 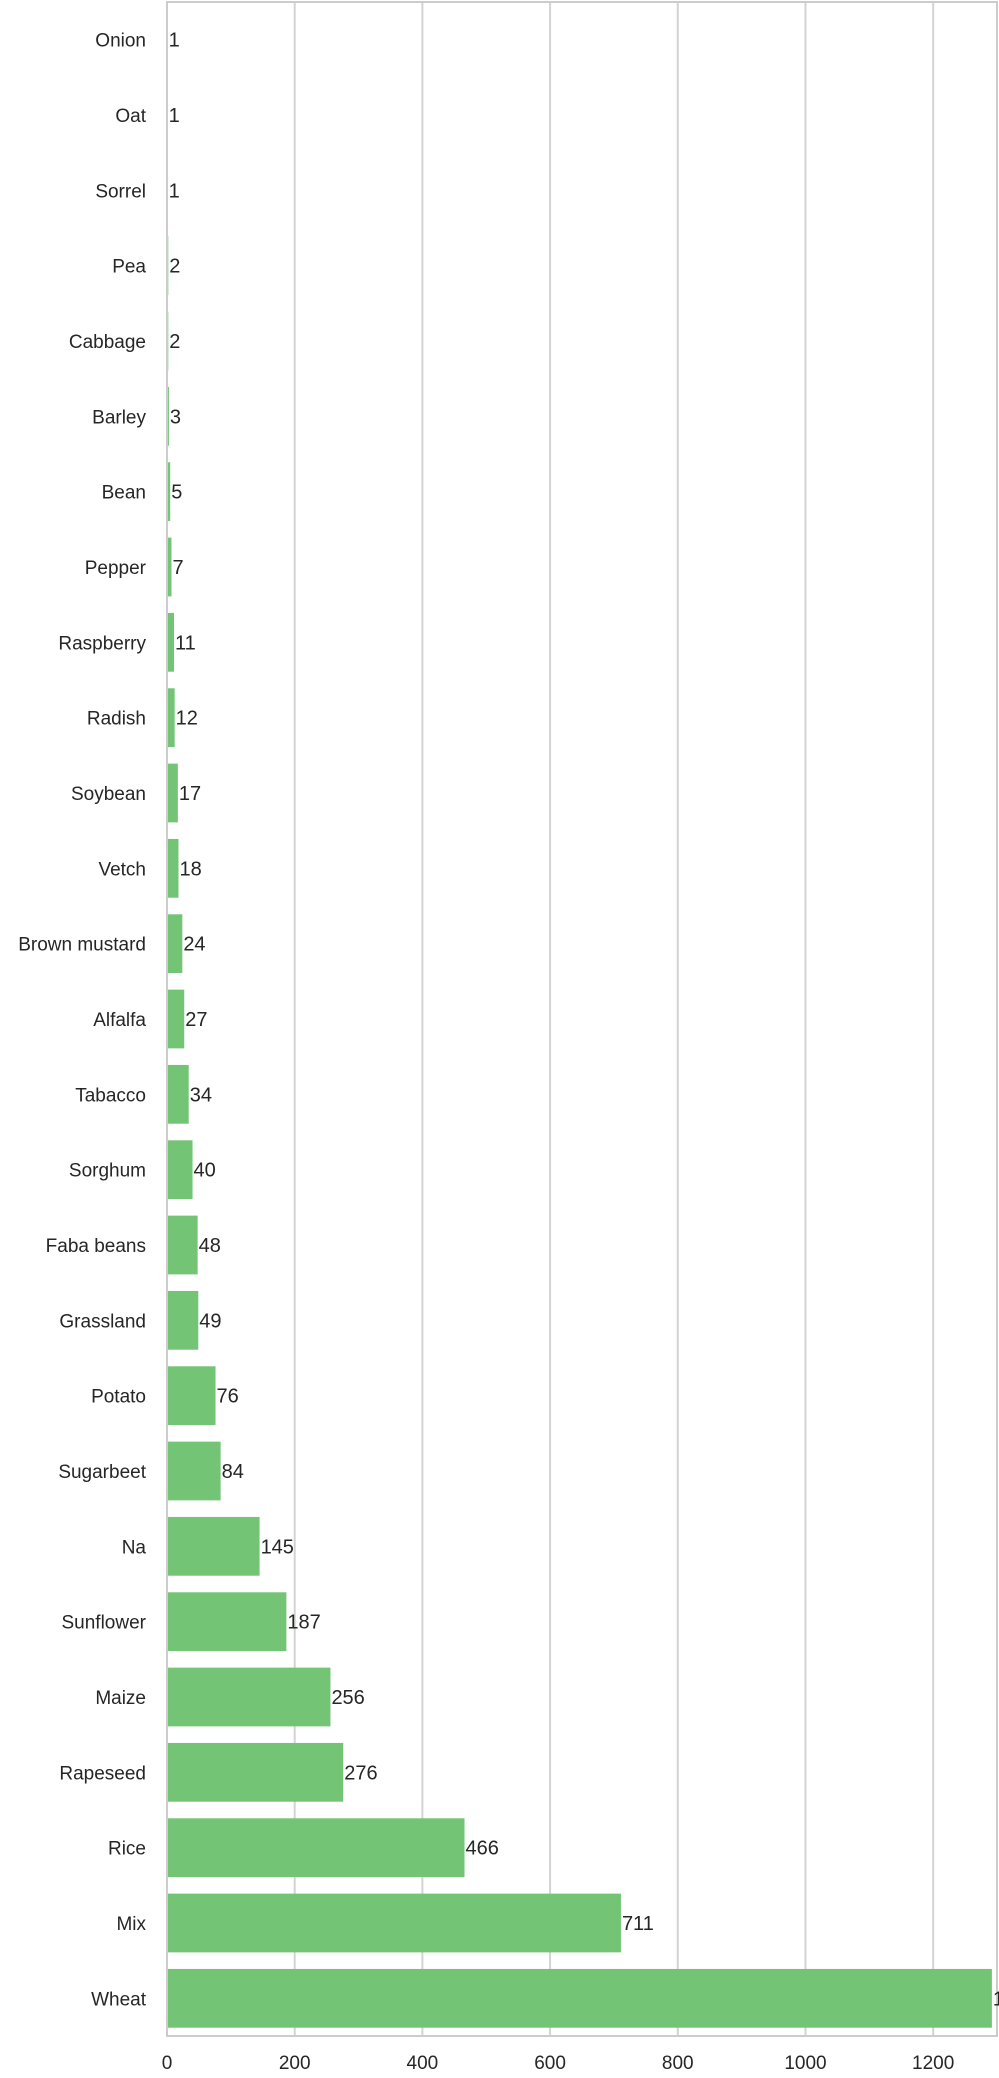 I want to click on y-tick-label-sugarbeet: Sugarbeet, so click(x=102, y=1472).